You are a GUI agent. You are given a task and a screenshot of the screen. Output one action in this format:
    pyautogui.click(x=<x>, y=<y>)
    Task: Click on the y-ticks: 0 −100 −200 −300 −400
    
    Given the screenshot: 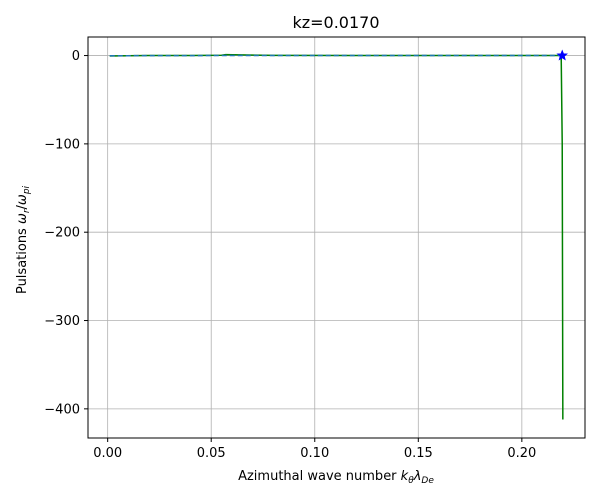 What is the action you would take?
    pyautogui.click(x=66, y=233)
    